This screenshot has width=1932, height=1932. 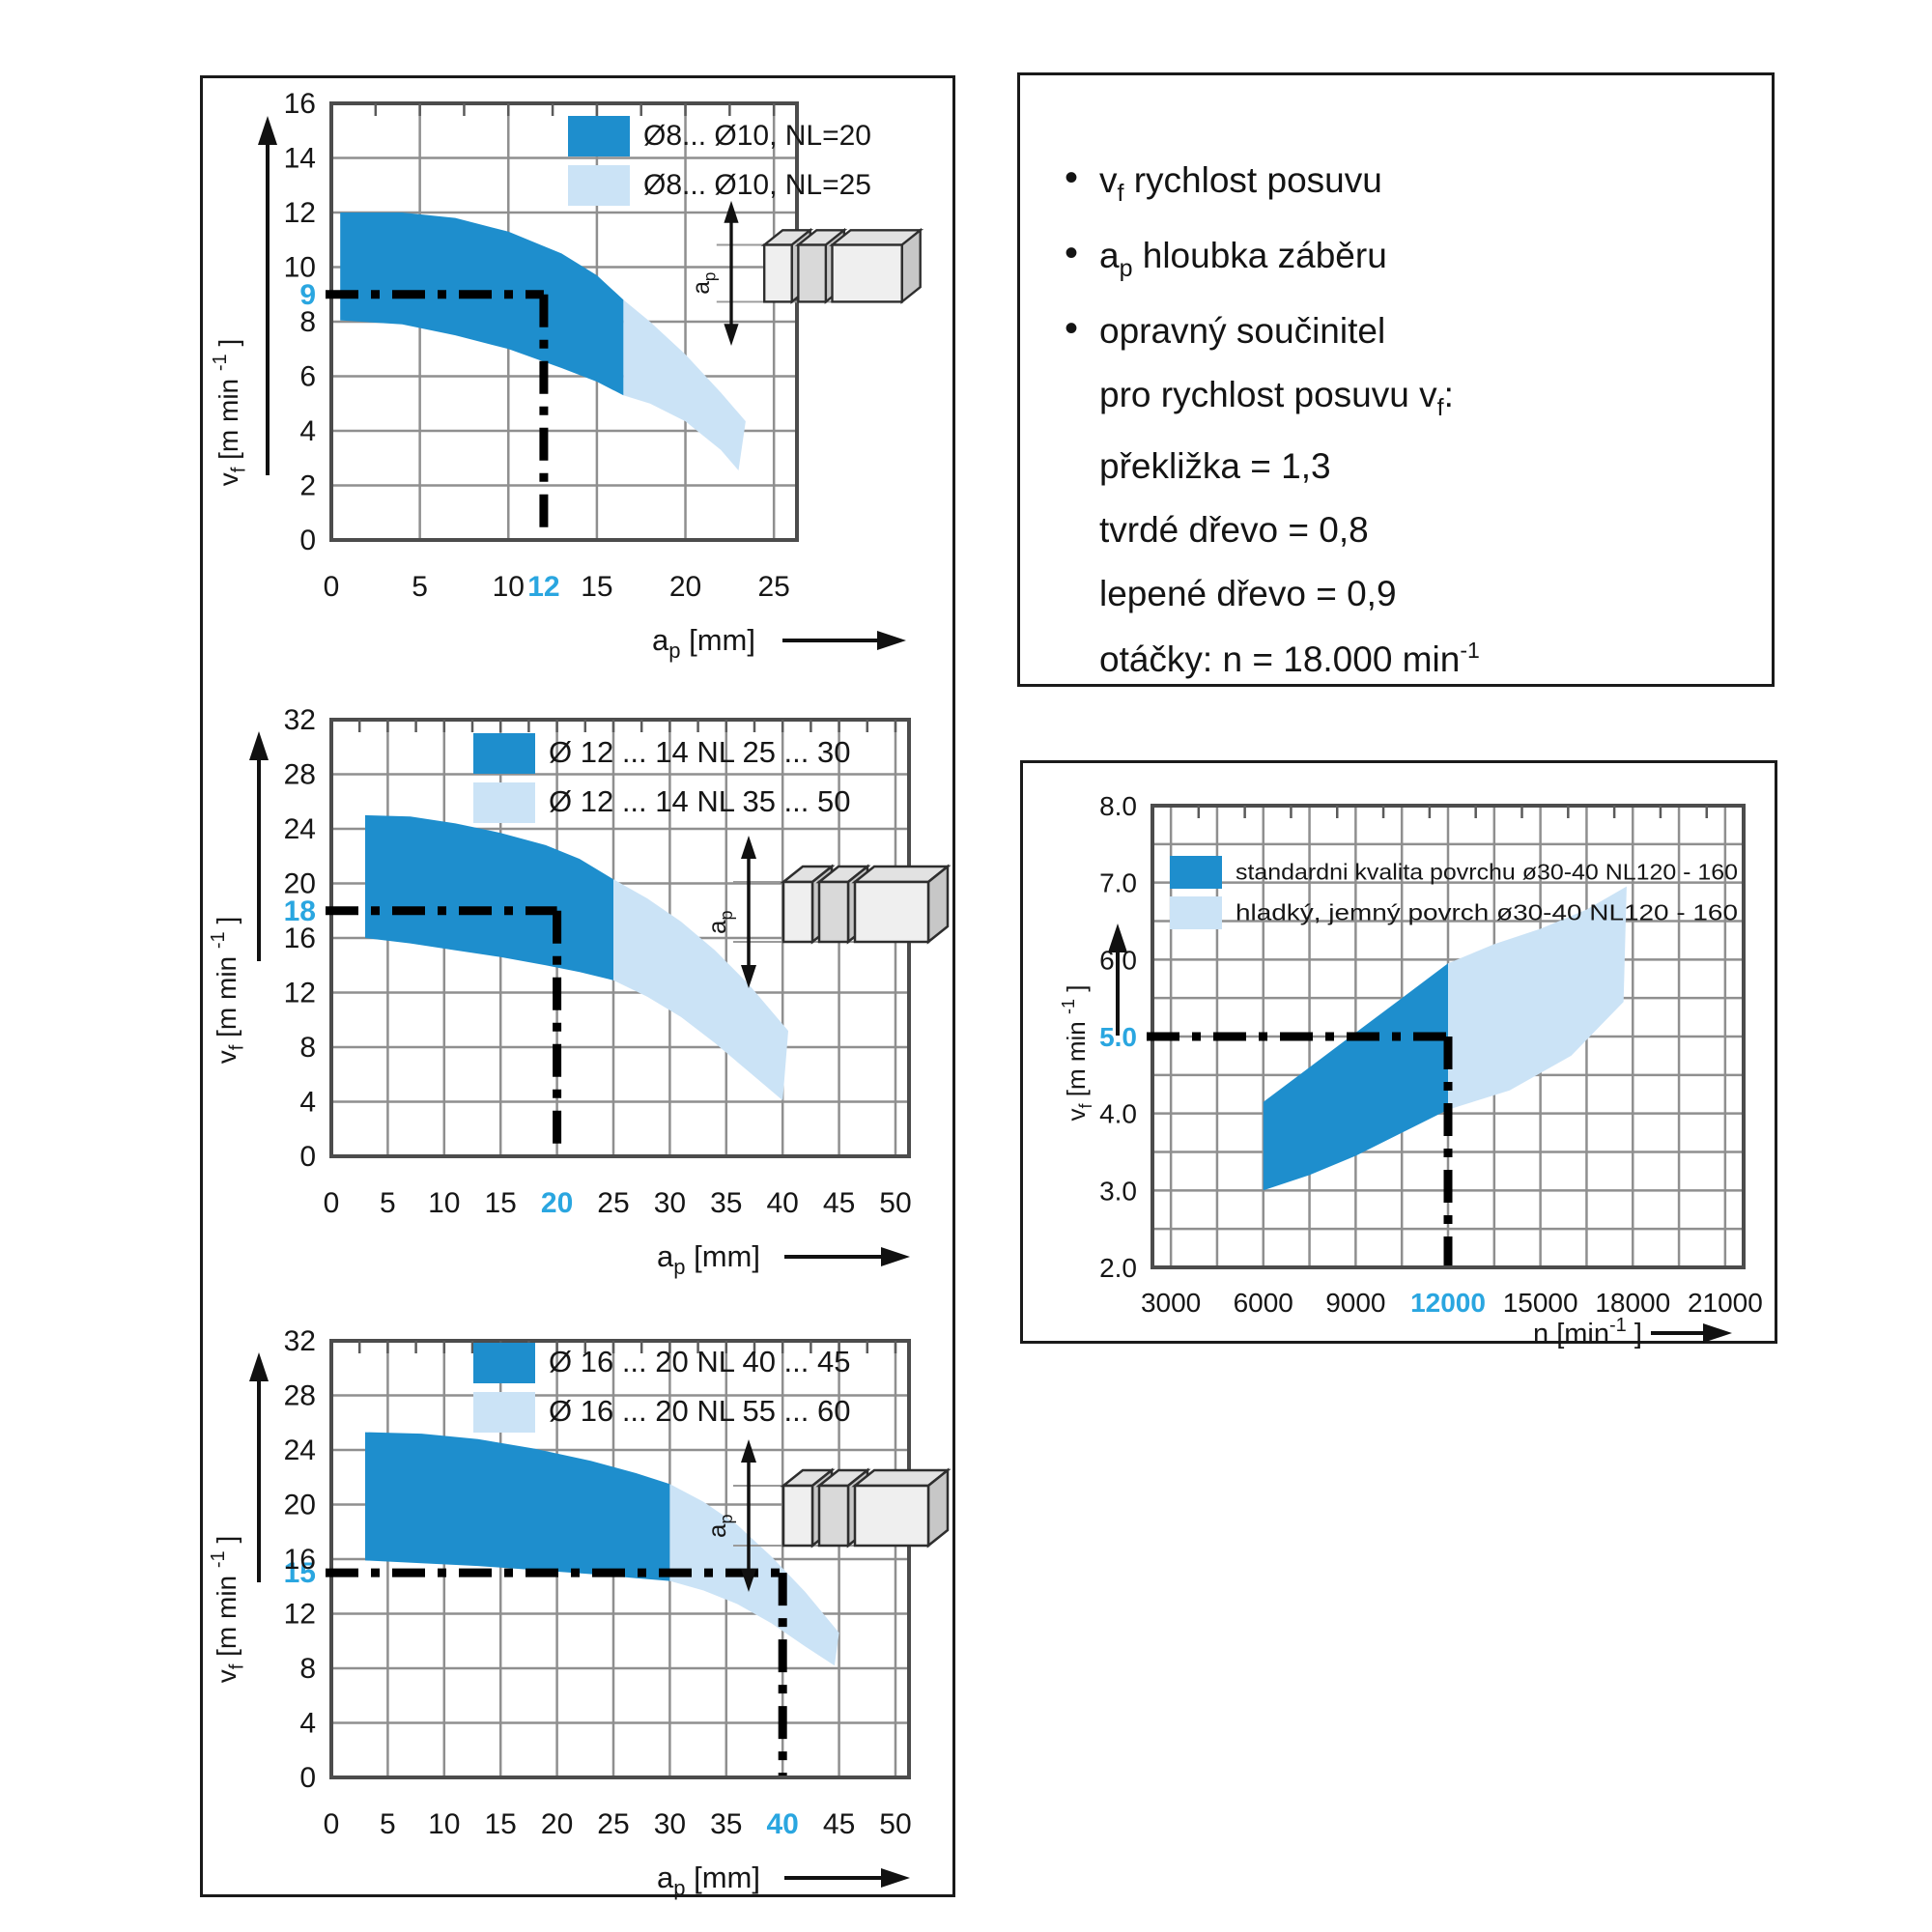 What do you see at coordinates (783, 1203) in the screenshot?
I see `c2-x-tick: 40` at bounding box center [783, 1203].